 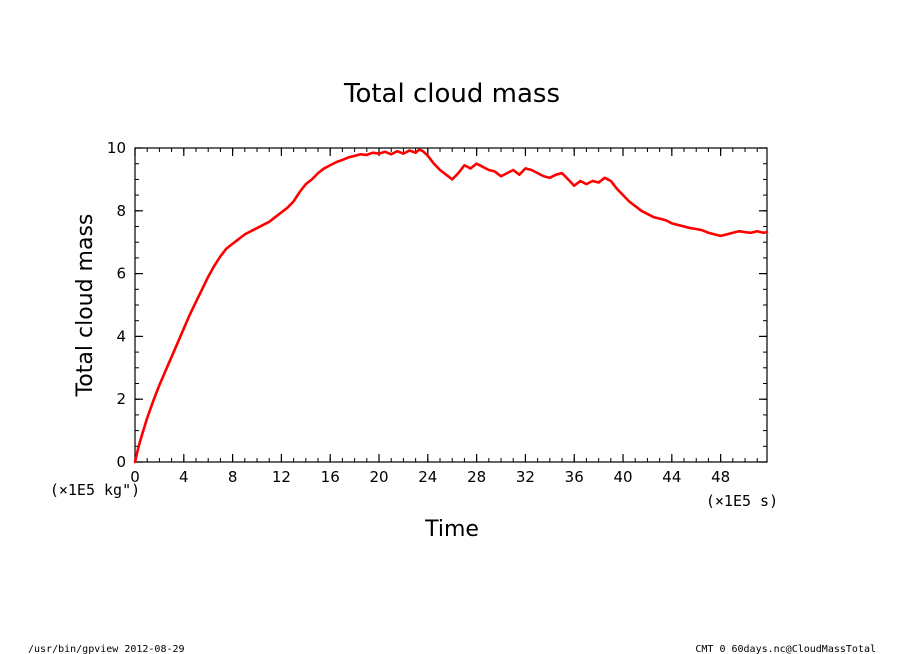 What do you see at coordinates (378, 477) in the screenshot?
I see `x-tick-label: 20` at bounding box center [378, 477].